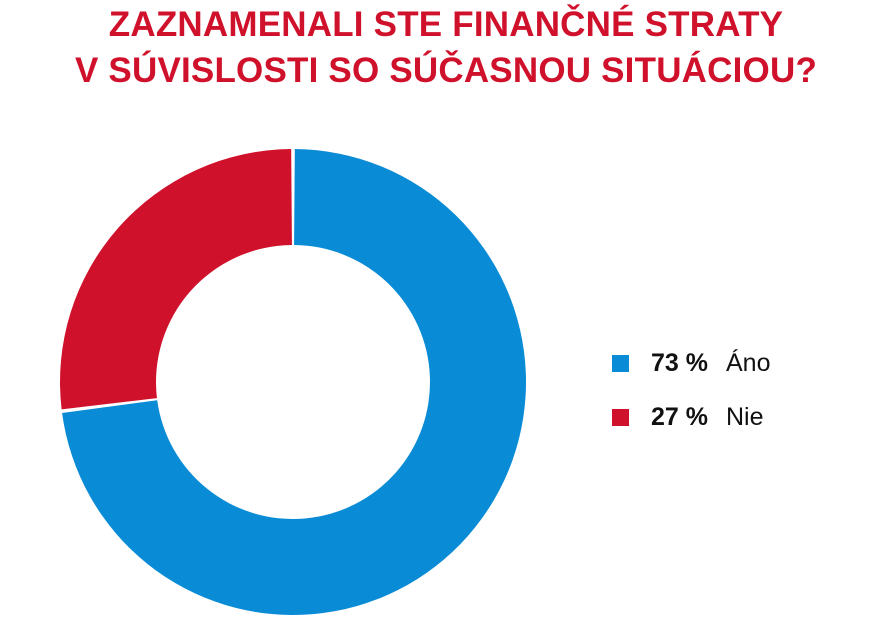  I want to click on donut-slice-nie, so click(176, 279).